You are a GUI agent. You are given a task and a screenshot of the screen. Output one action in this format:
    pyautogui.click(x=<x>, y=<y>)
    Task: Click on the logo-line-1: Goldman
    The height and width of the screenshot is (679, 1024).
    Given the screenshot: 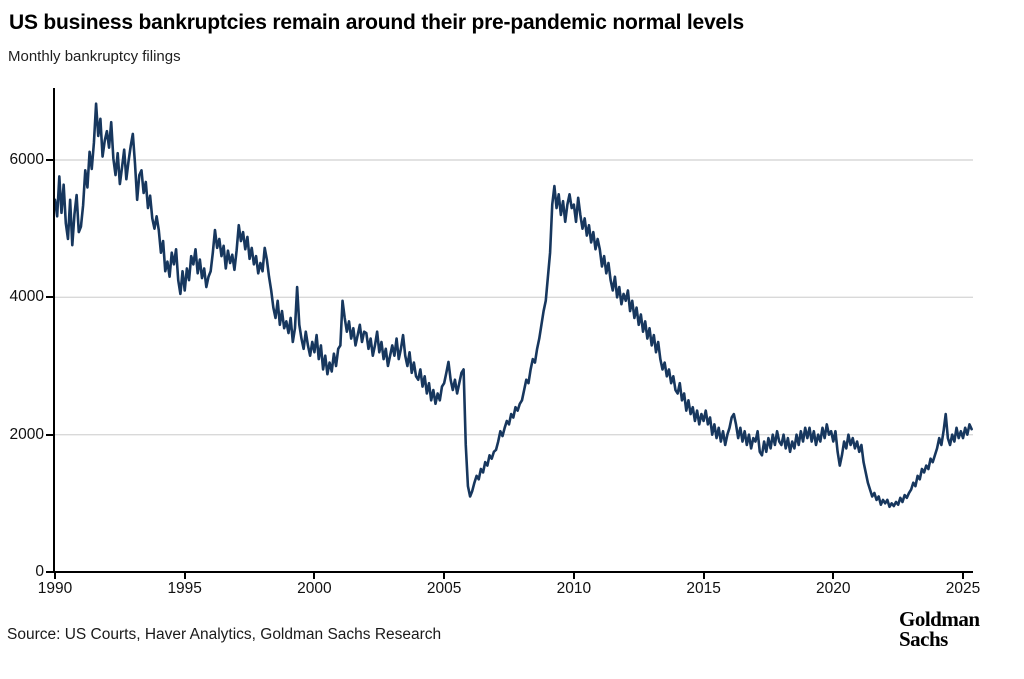 What is the action you would take?
    pyautogui.click(x=939, y=619)
    